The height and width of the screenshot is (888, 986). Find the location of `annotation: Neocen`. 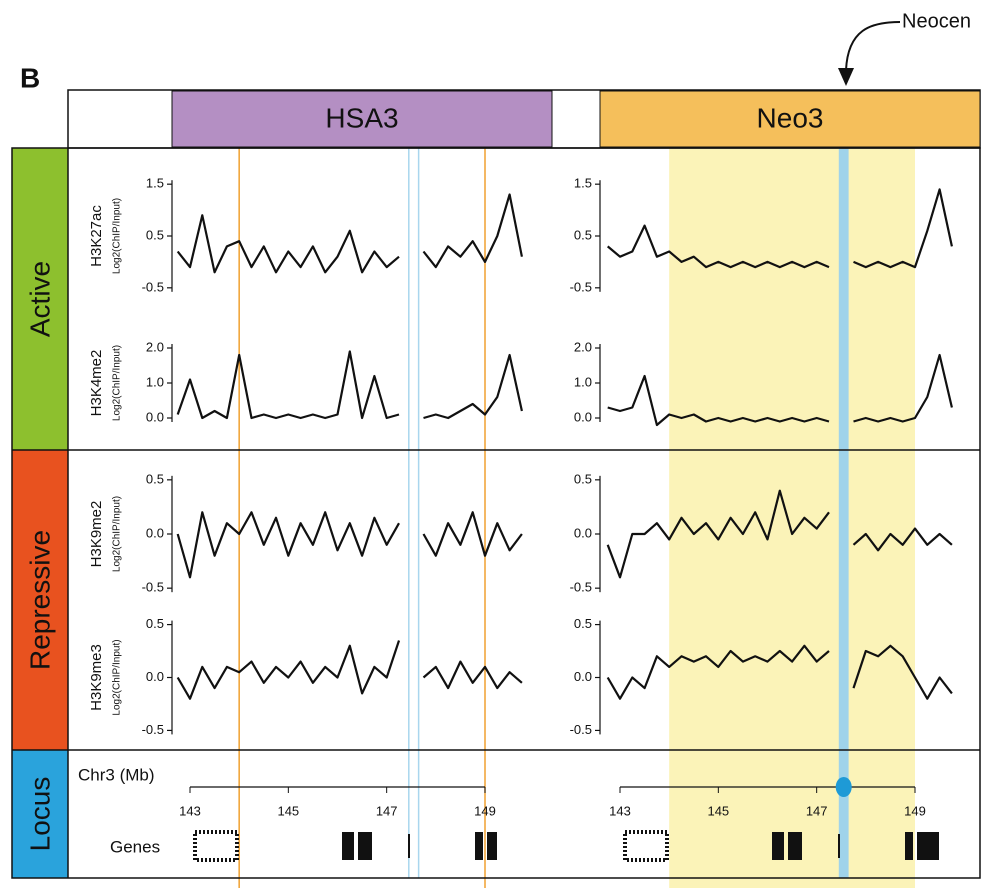

annotation: Neocen is located at coordinates (936, 21).